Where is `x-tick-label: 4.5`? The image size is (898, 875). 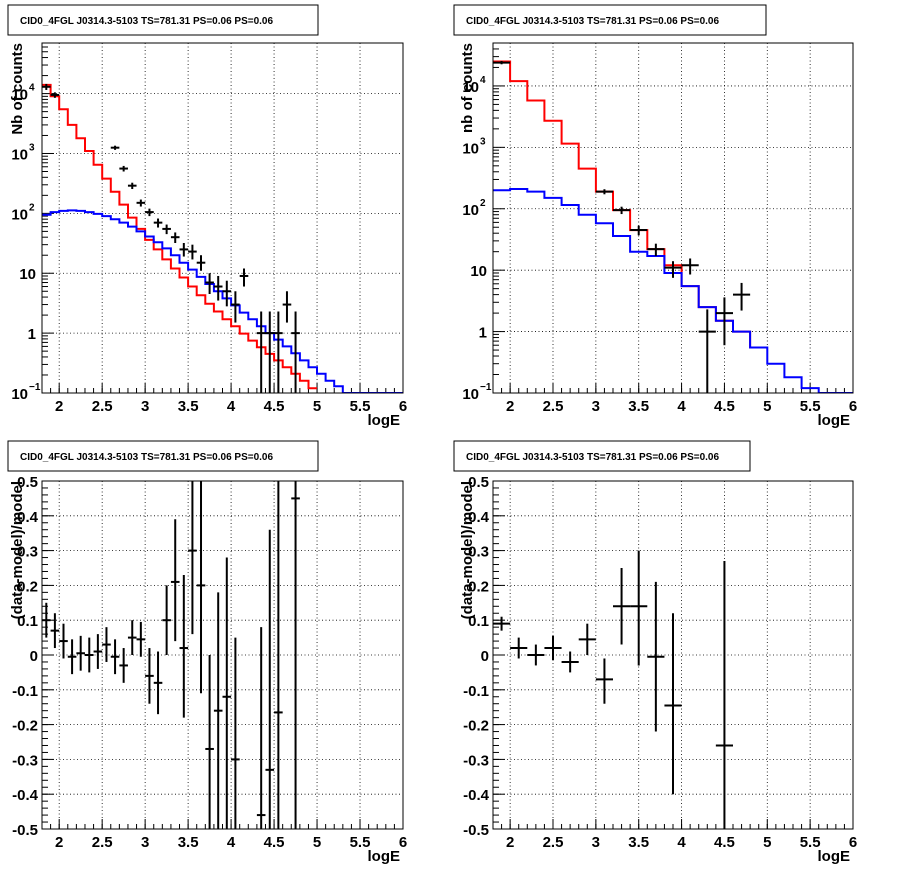
x-tick-label: 4.5 is located at coordinates (274, 842).